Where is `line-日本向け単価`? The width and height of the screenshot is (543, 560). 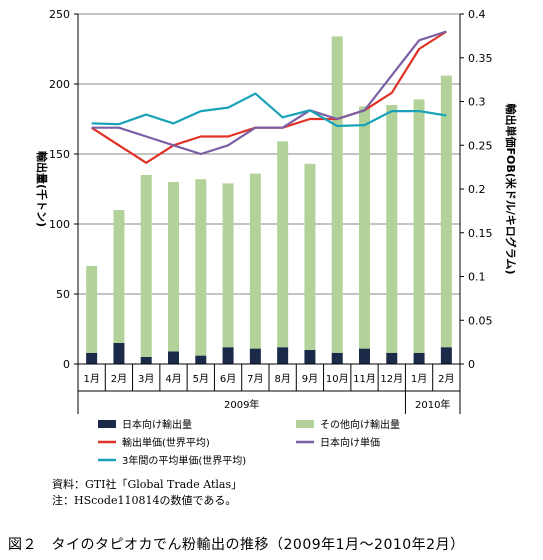
line-日本向け単価 is located at coordinates (269, 93).